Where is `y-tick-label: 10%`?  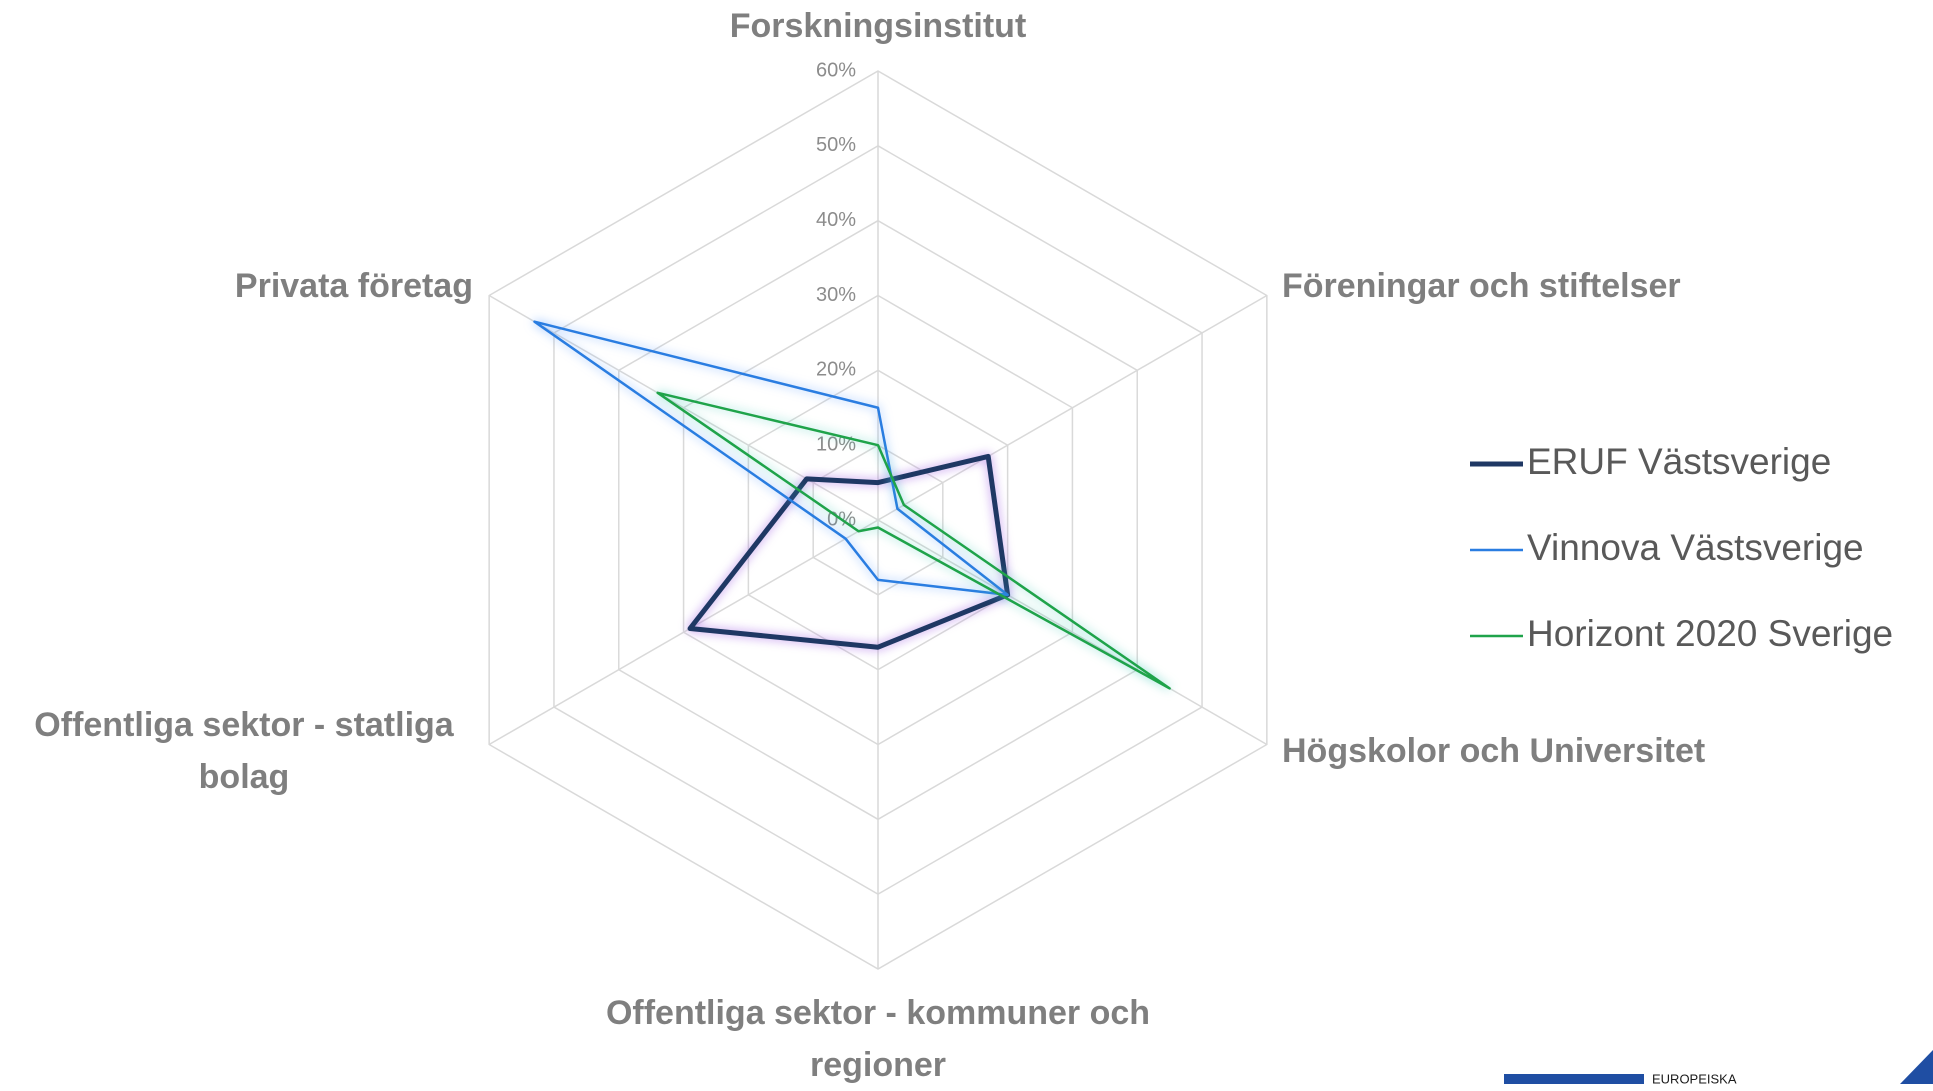 y-tick-label: 10% is located at coordinates (836, 444).